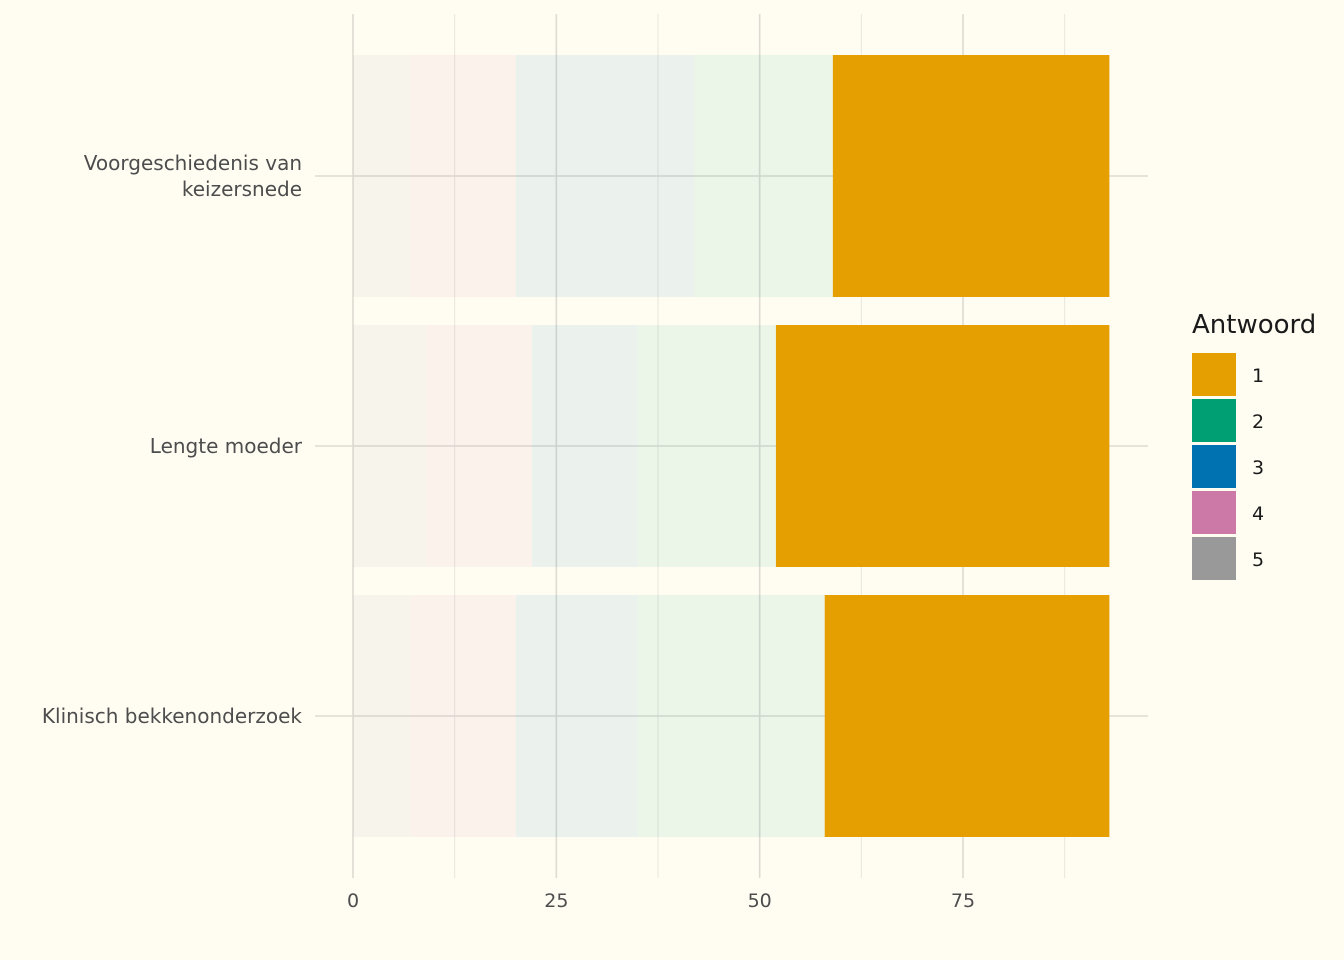  What do you see at coordinates (556, 901) in the screenshot?
I see `x-tick-label: 25` at bounding box center [556, 901].